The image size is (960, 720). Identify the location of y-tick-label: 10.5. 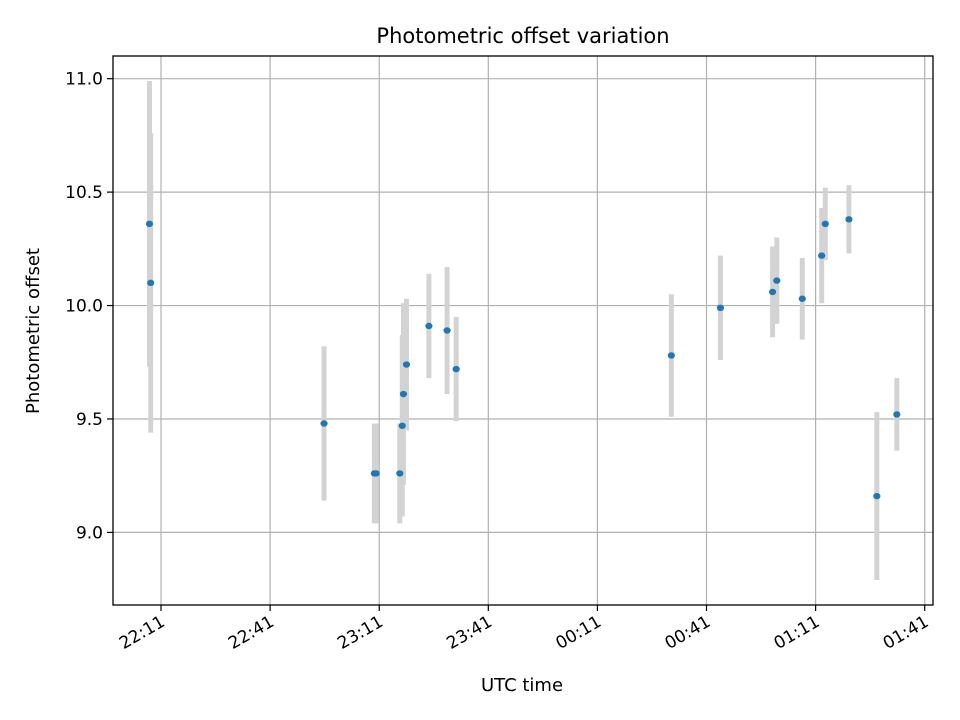
(84, 193).